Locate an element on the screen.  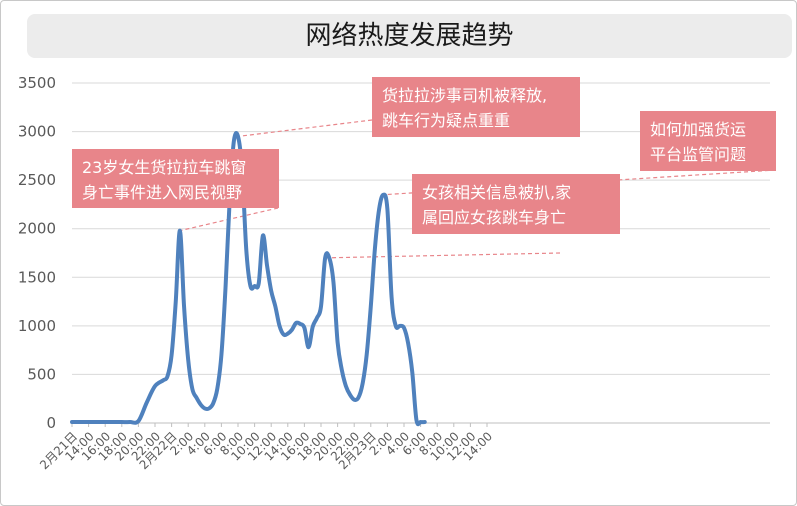
chart-title-box: 网络热度发展趋势 is located at coordinates (409, 36).